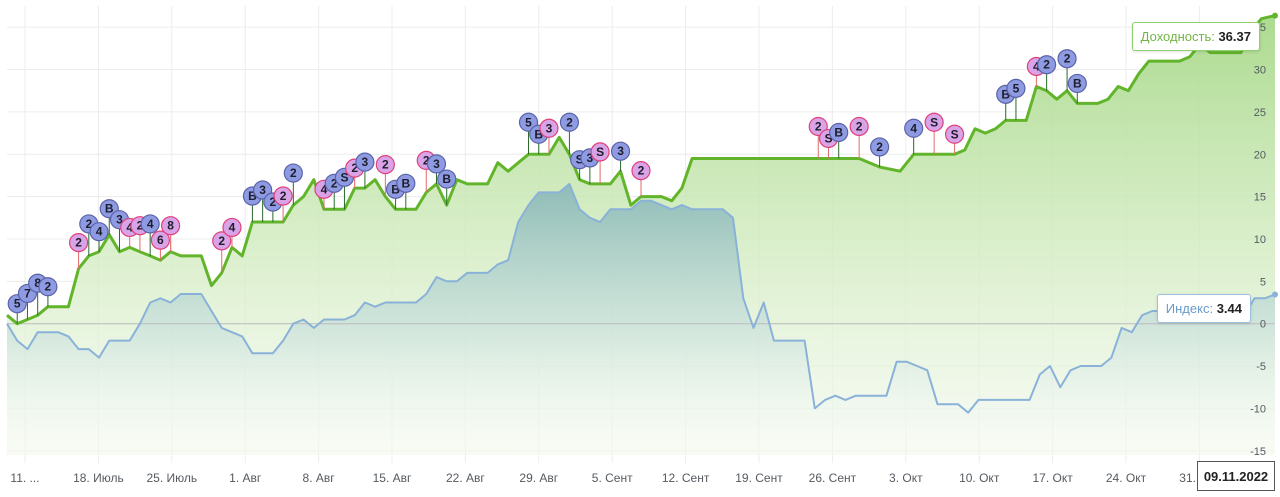  What do you see at coordinates (759, 478) in the screenshot?
I see `x-tick-label: 19. Сент` at bounding box center [759, 478].